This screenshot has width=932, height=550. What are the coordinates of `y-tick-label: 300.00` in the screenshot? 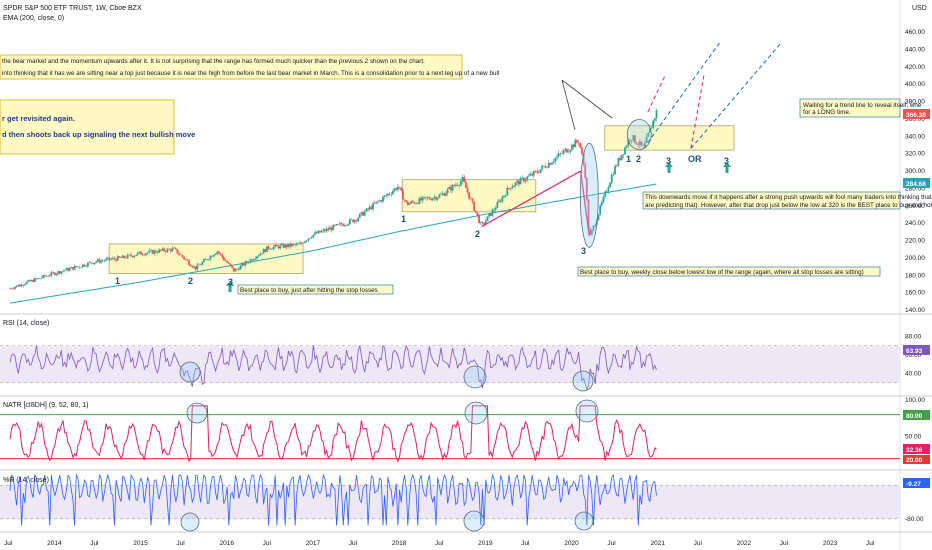 It's located at (915, 171).